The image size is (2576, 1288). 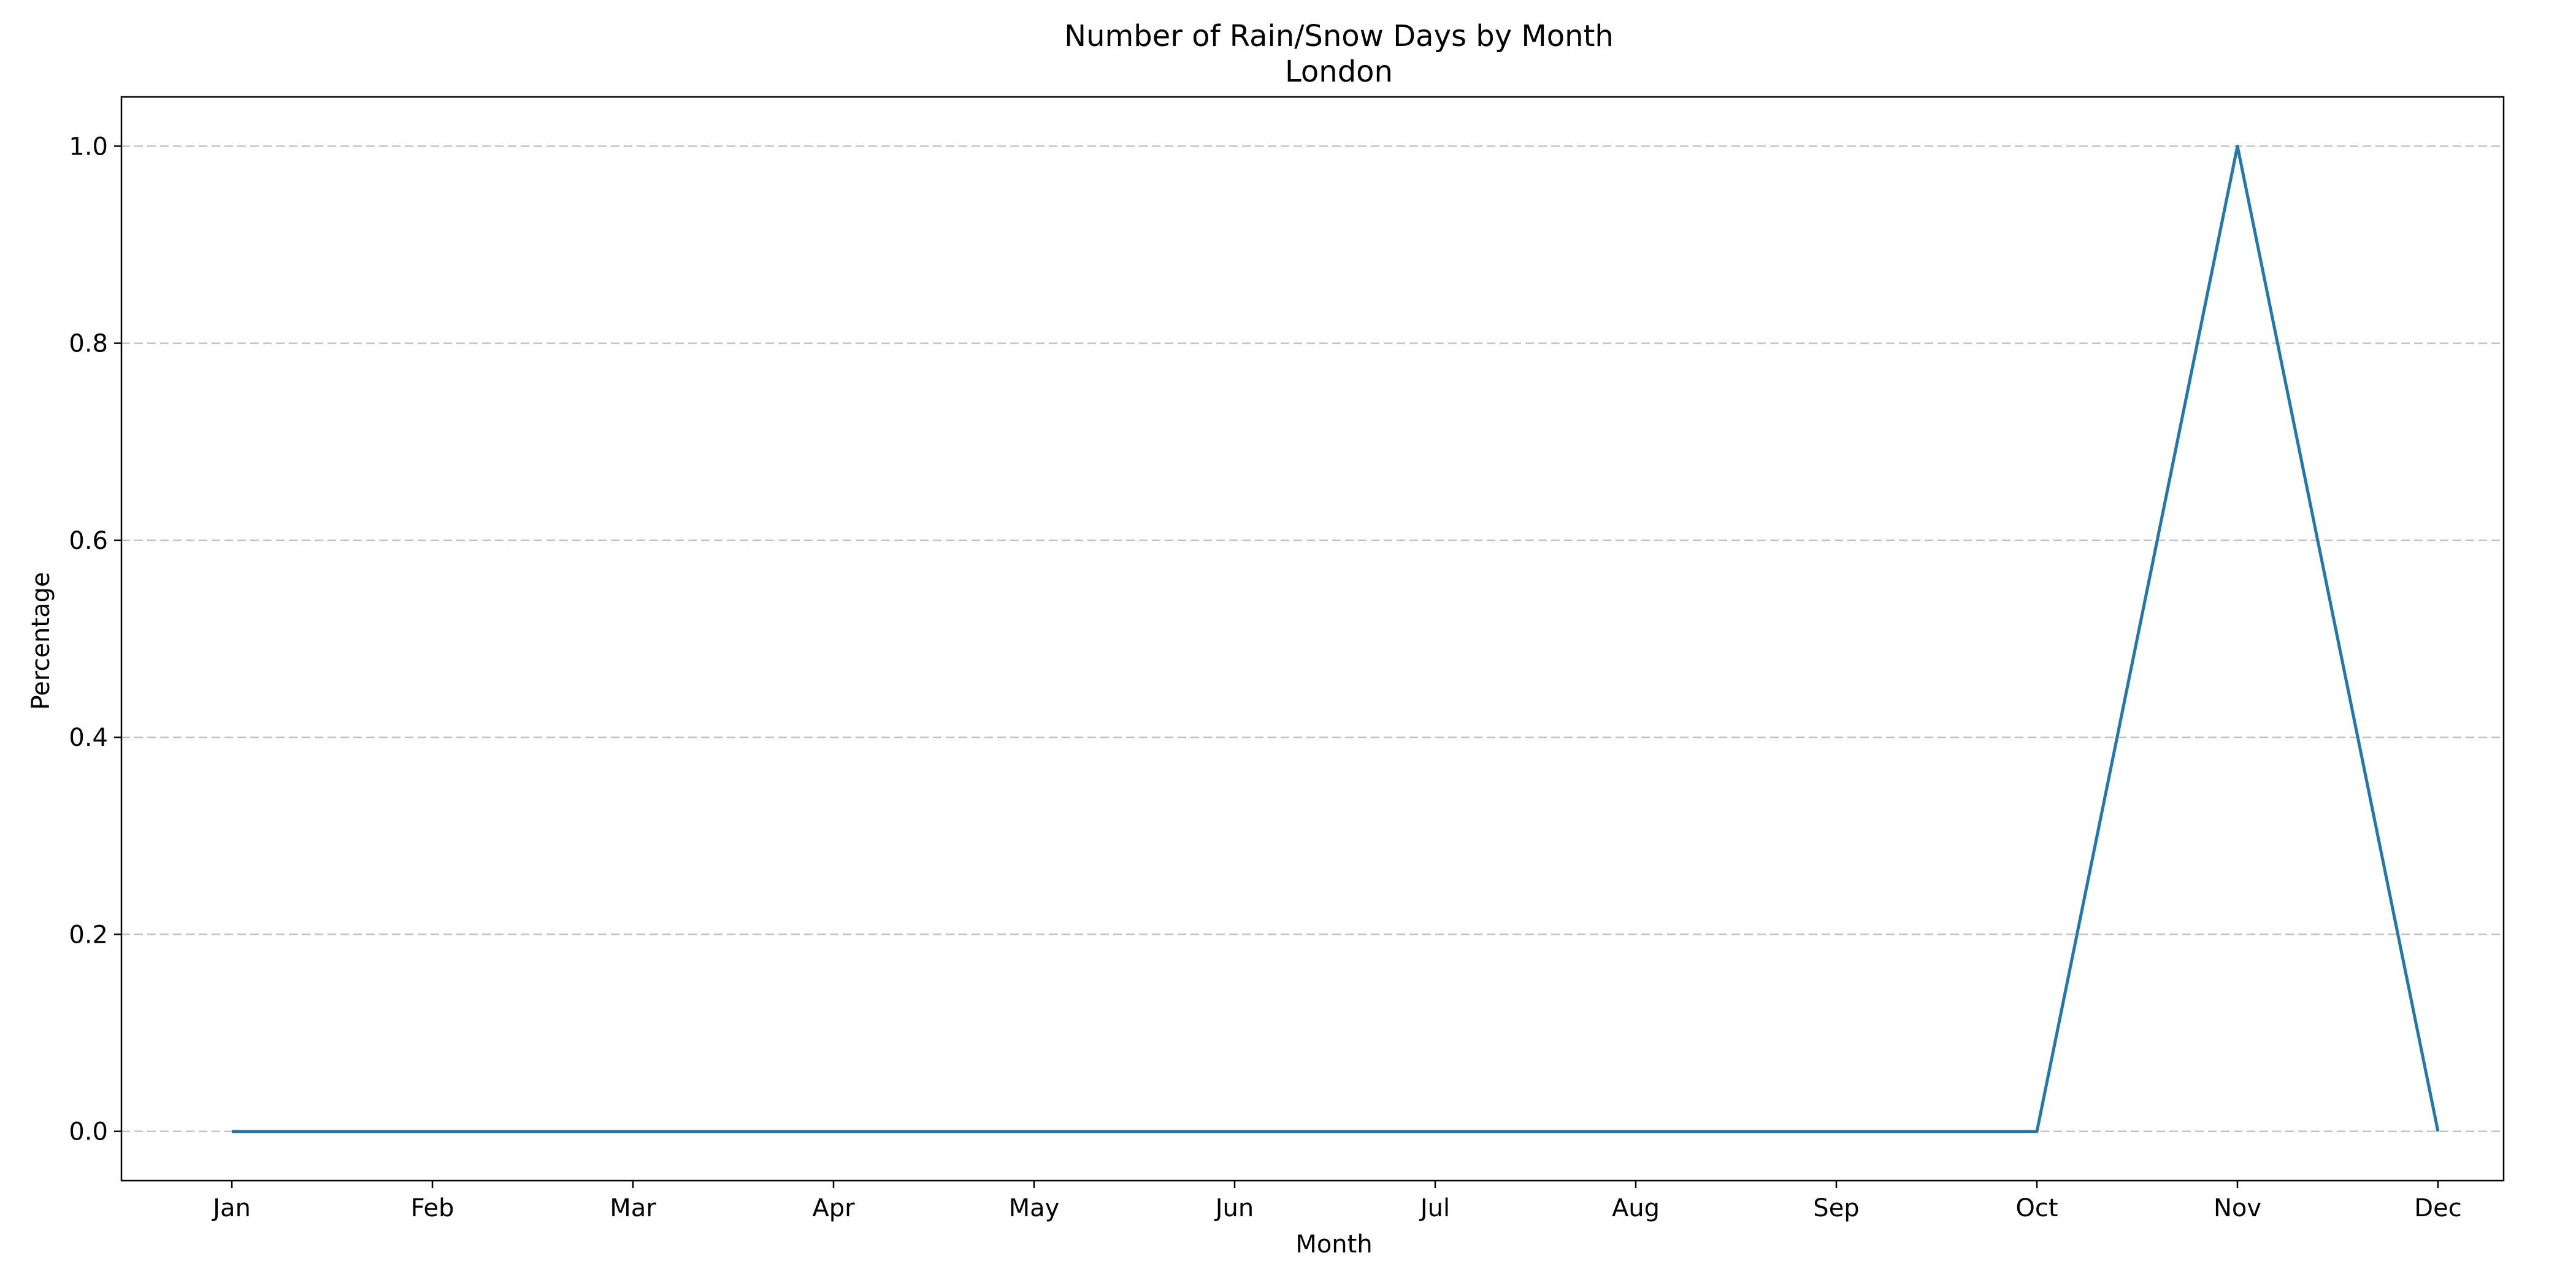 What do you see at coordinates (88, 738) in the screenshot?
I see `y-tick-label: 0.4` at bounding box center [88, 738].